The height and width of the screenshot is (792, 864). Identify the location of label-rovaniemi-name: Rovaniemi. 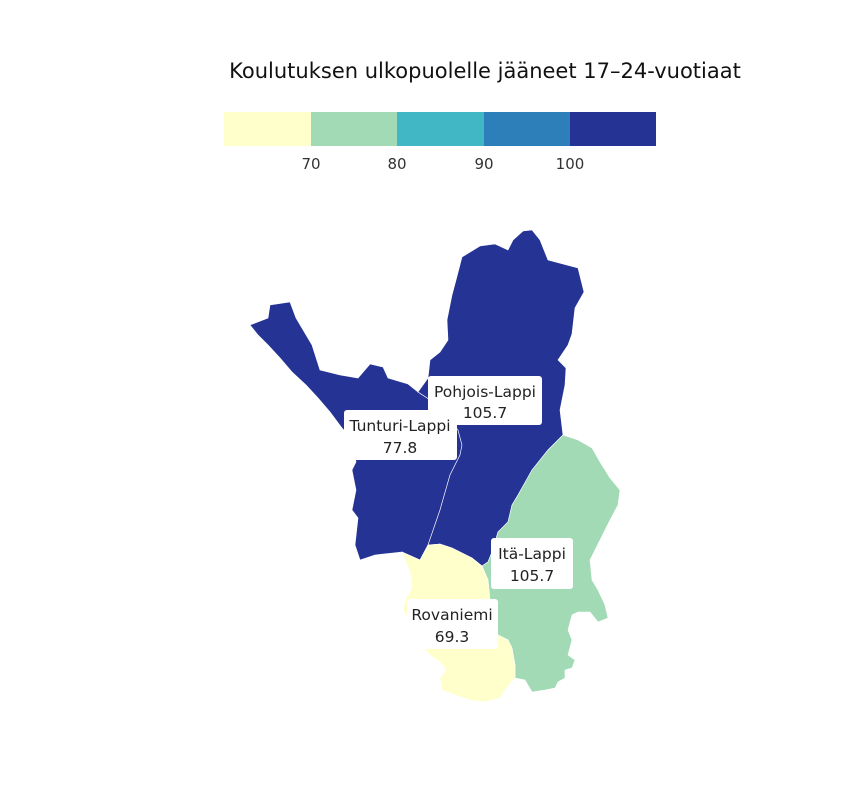
(451, 615).